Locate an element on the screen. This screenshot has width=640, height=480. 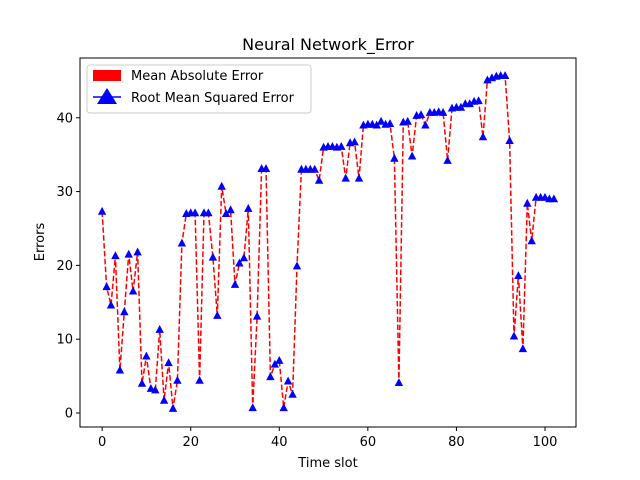
x-tick-label: 80 is located at coordinates (456, 442).